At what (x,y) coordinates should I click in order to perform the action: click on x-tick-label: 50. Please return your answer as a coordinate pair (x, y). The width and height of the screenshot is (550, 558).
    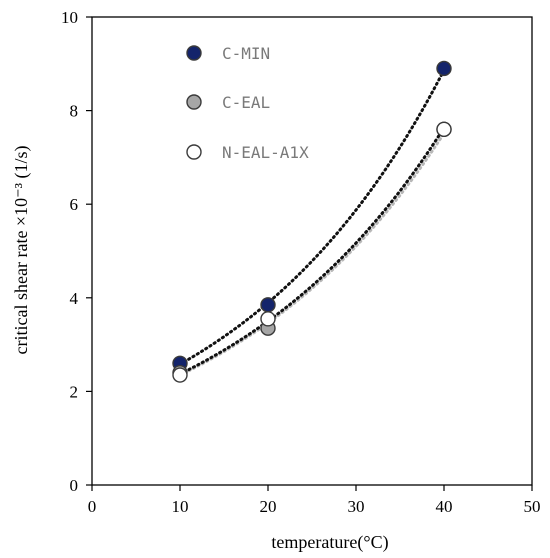
    Looking at the image, I should click on (532, 506).